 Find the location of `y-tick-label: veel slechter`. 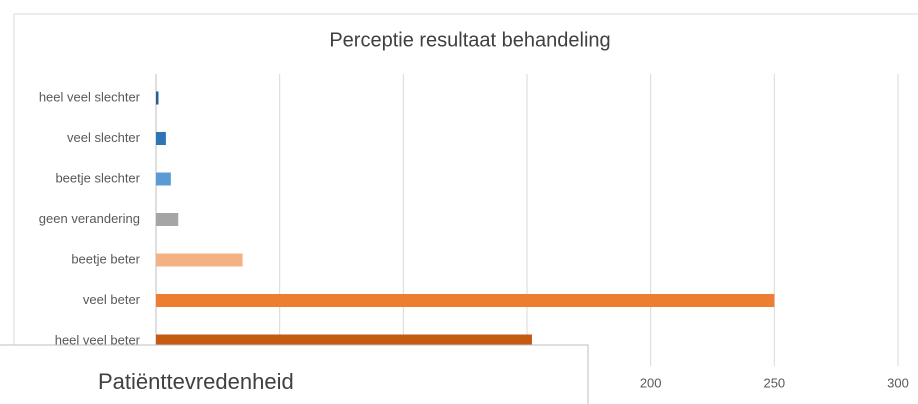

y-tick-label: veel slechter is located at coordinates (104, 137).